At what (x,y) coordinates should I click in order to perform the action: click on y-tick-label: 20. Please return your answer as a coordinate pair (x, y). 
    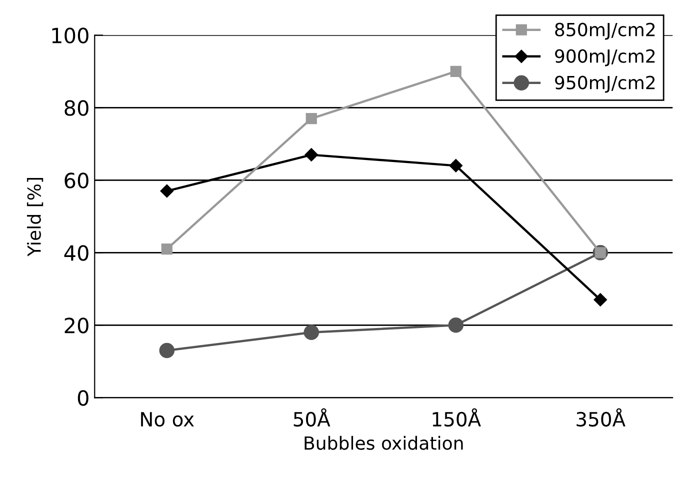
    Looking at the image, I should click on (76, 326).